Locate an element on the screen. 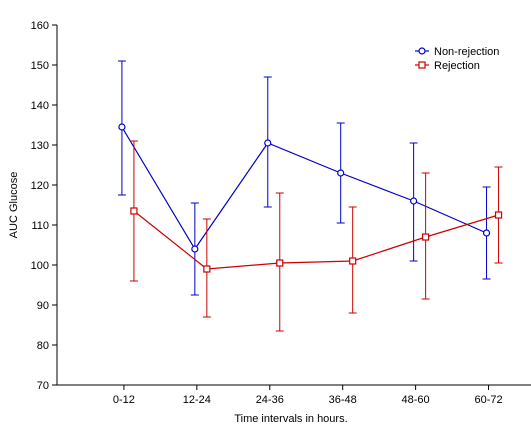  y-tick-label: 110 is located at coordinates (40, 226).